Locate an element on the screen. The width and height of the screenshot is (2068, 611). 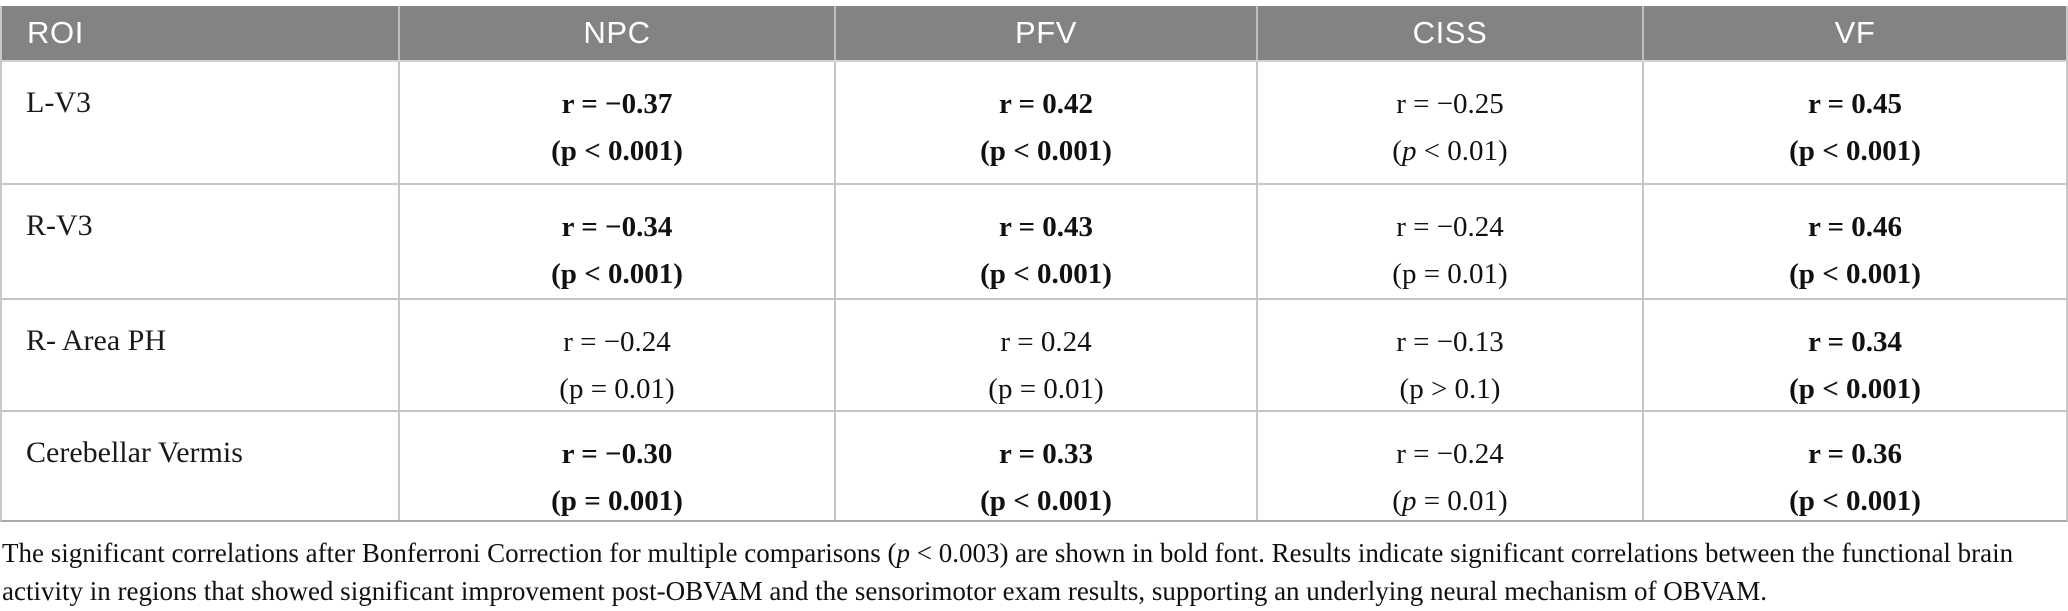
cell-npc: r = −0.24 (p = 0.01) is located at coordinates (618, 355).